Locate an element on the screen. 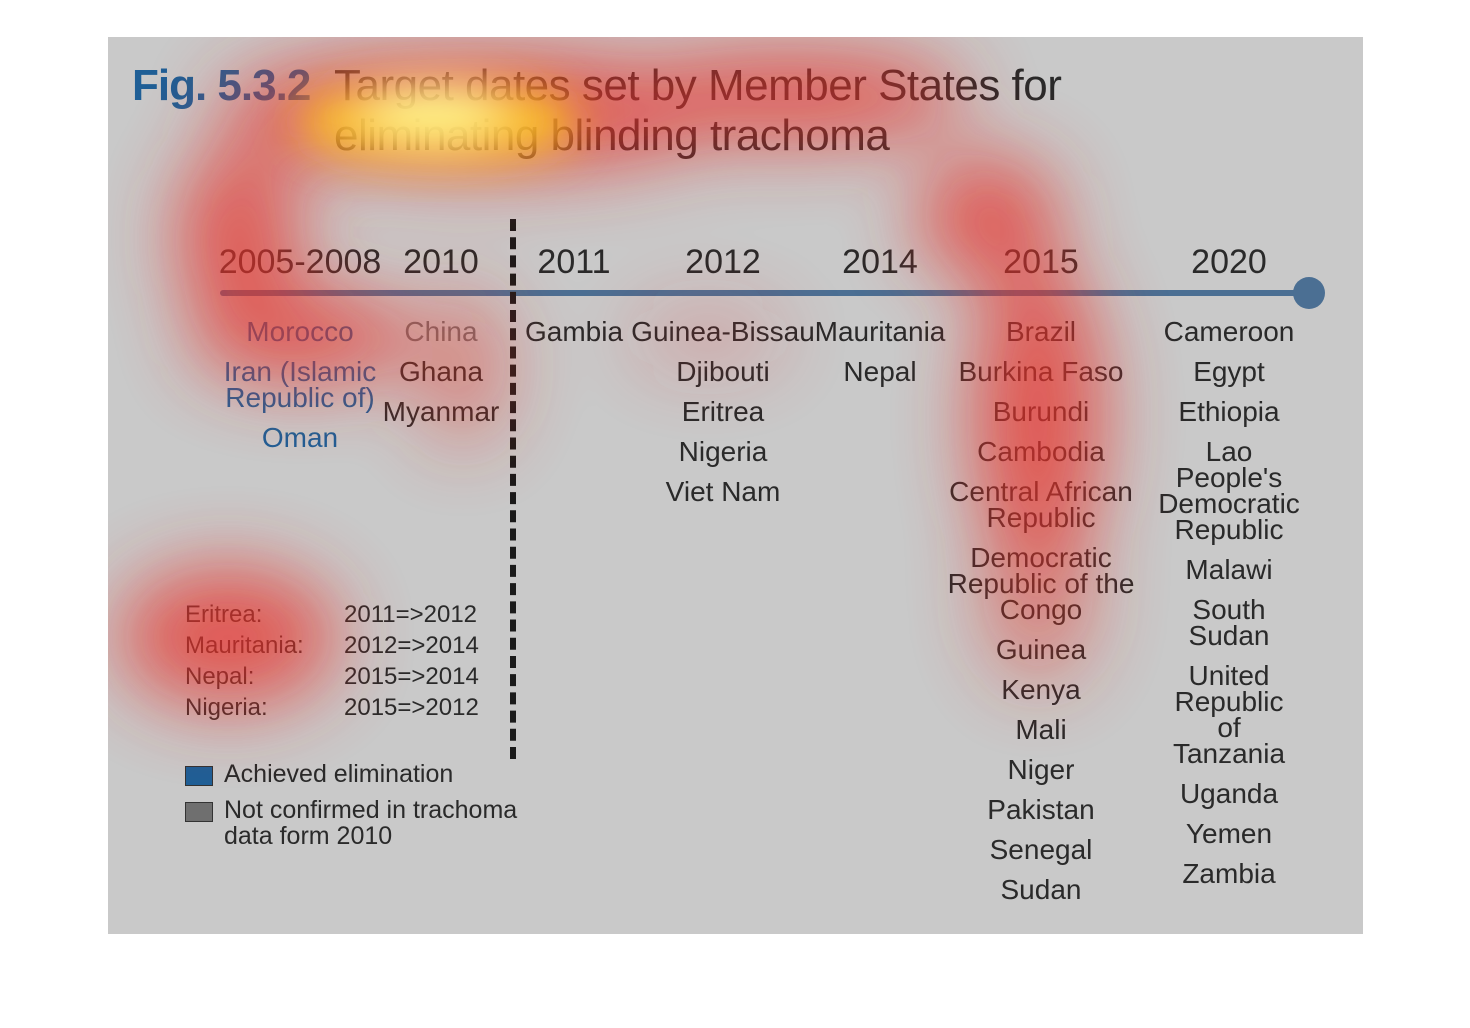 The height and width of the screenshot is (1028, 1470). date-change-country: Mauritania: is located at coordinates (244, 645).